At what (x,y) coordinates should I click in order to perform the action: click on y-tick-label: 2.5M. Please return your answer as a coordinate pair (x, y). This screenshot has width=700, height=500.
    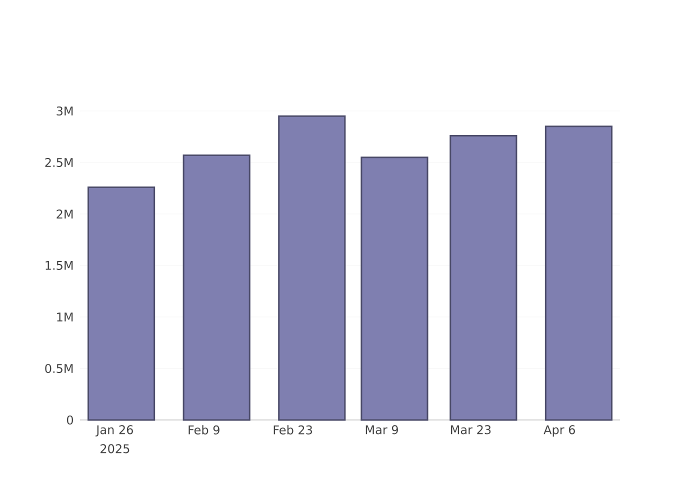
    Looking at the image, I should click on (59, 163).